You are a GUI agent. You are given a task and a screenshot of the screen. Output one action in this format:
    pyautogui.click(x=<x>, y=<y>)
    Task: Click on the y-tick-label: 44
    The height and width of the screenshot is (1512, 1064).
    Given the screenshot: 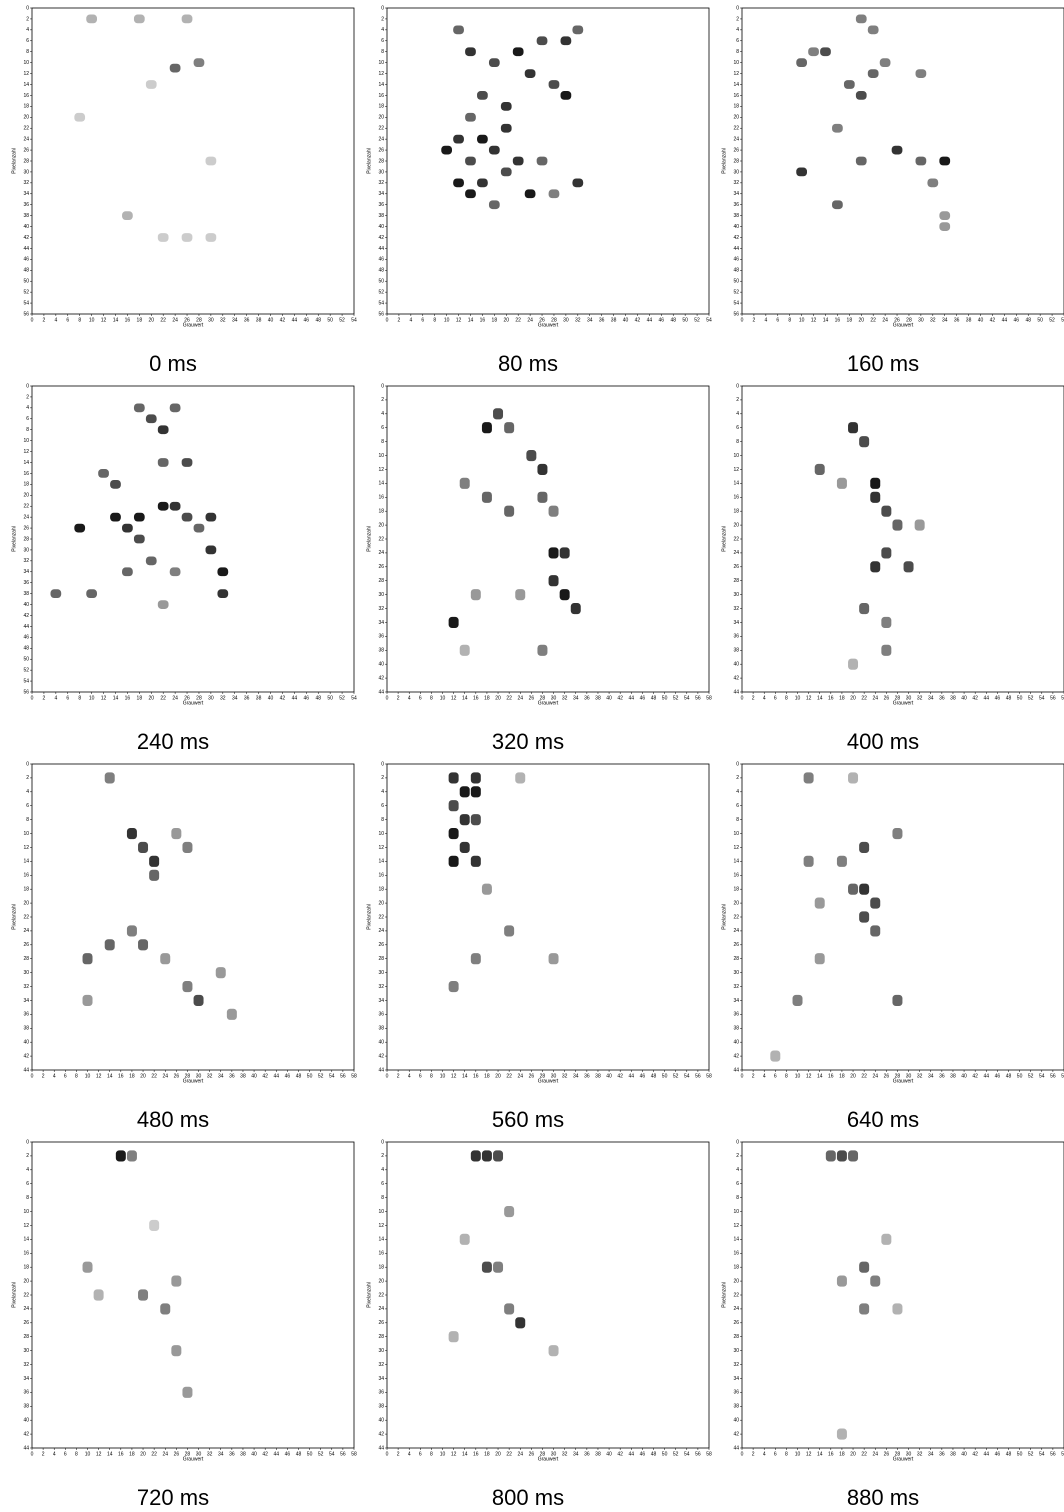 What is the action you would take?
    pyautogui.click(x=736, y=1070)
    